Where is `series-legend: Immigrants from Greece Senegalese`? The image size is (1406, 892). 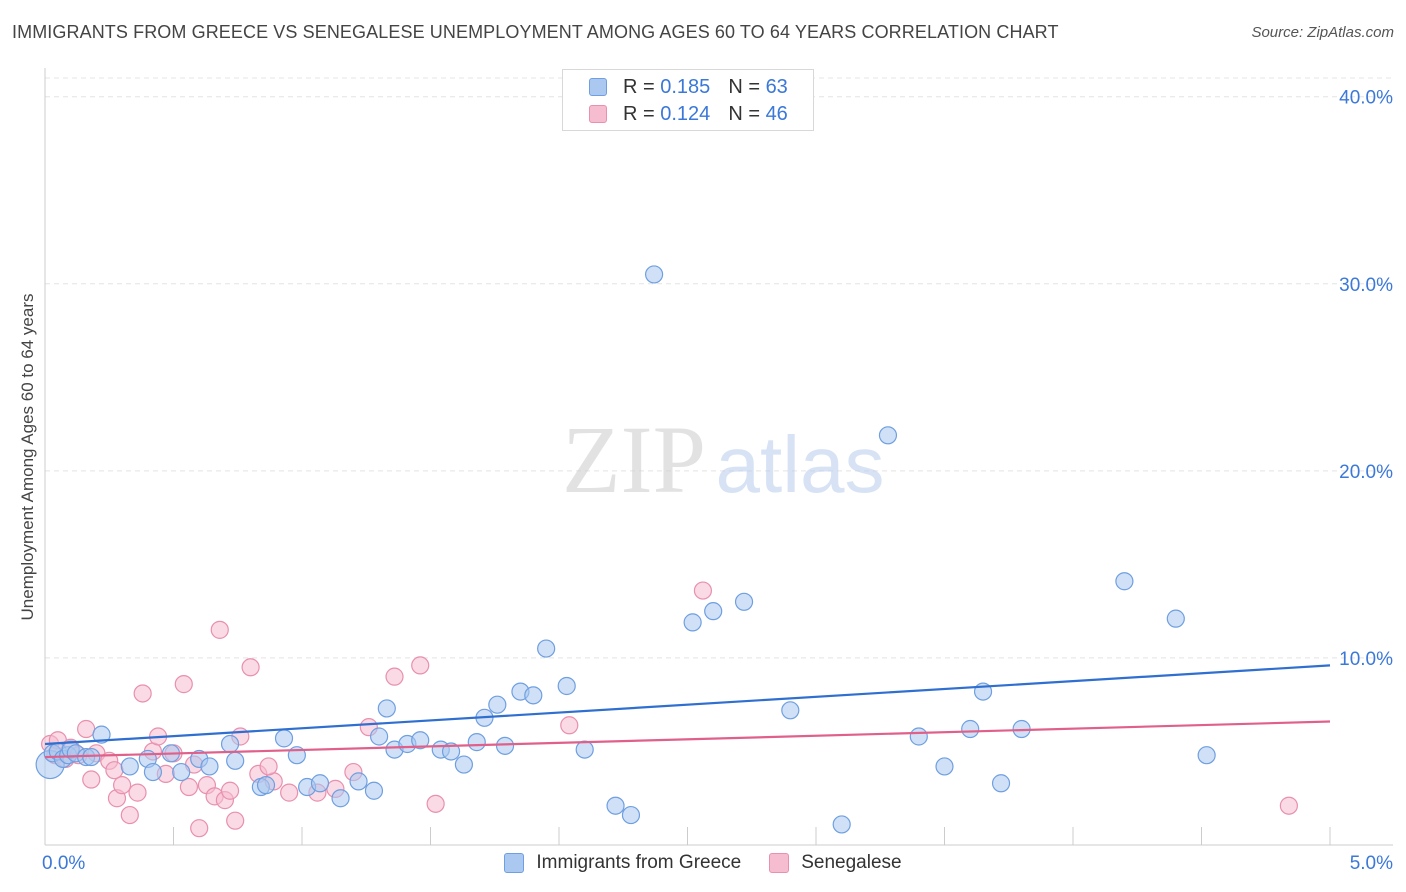
series-legend: Immigrants from Greece Senegalese is located at coordinates (703, 863).